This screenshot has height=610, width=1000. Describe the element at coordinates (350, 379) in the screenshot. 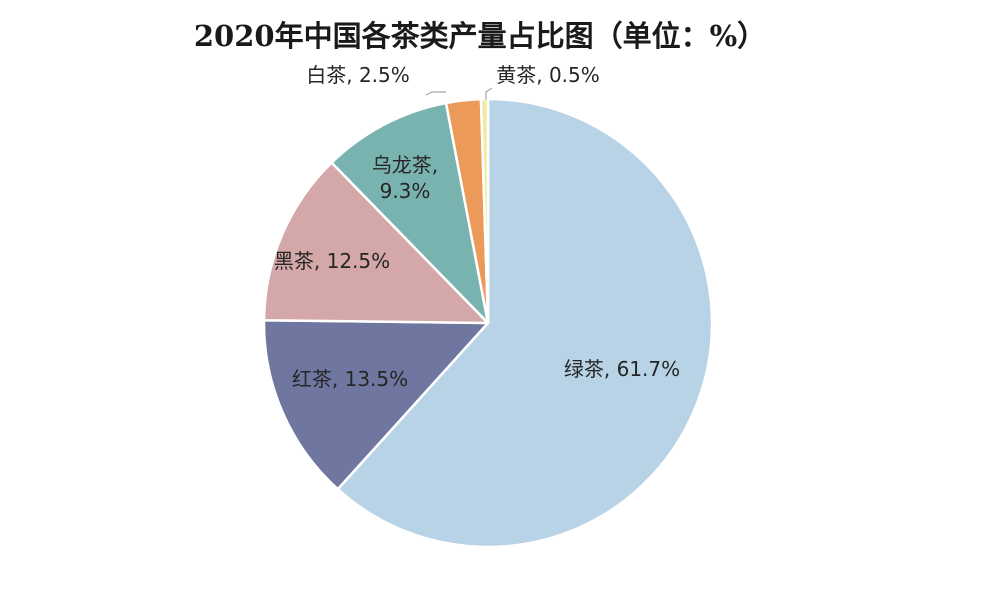

I see `slice-label-2: 红茶, 13.5%` at that location.